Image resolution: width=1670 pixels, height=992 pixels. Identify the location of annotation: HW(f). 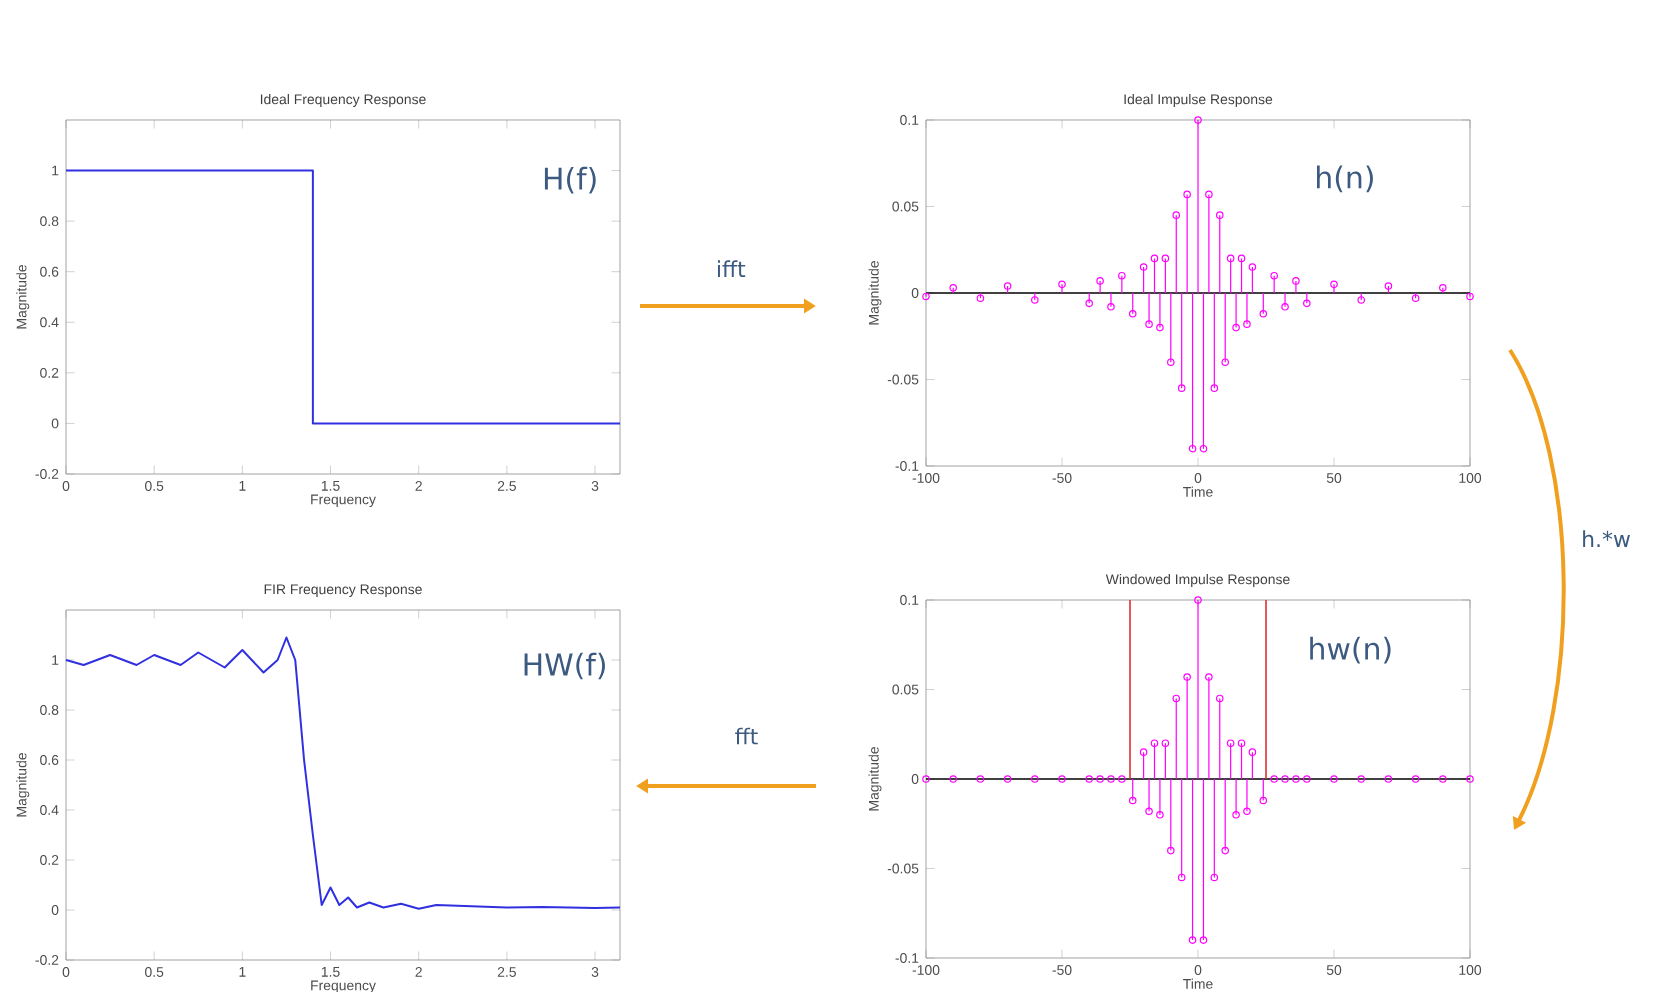
(564, 666).